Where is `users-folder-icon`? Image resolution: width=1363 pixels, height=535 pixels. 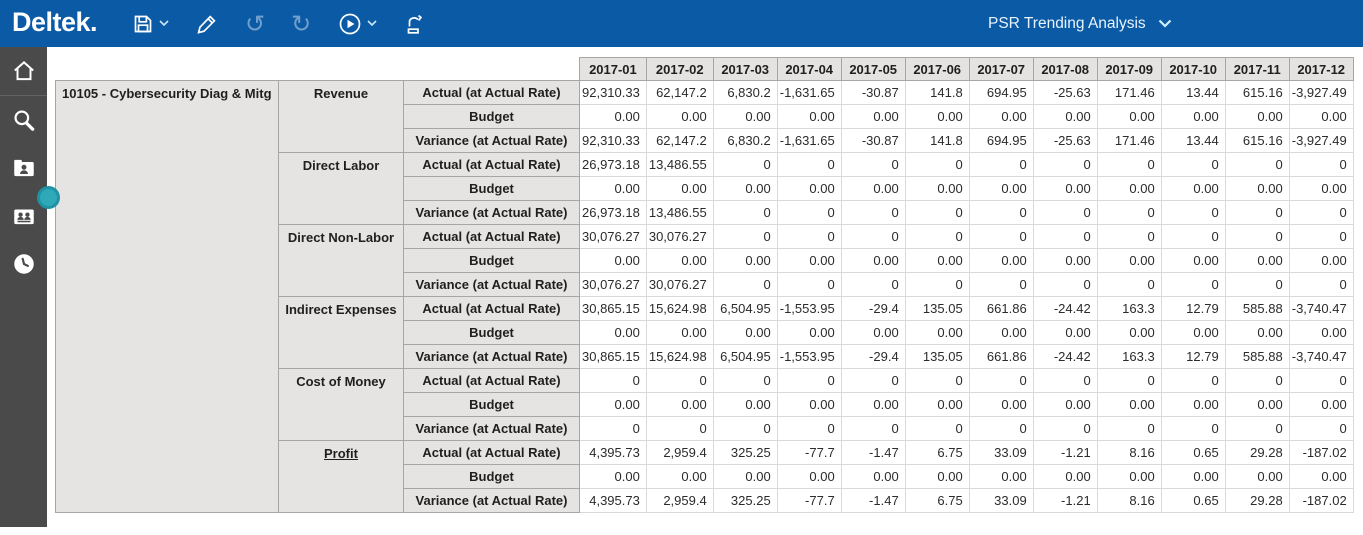
users-folder-icon is located at coordinates (23, 216).